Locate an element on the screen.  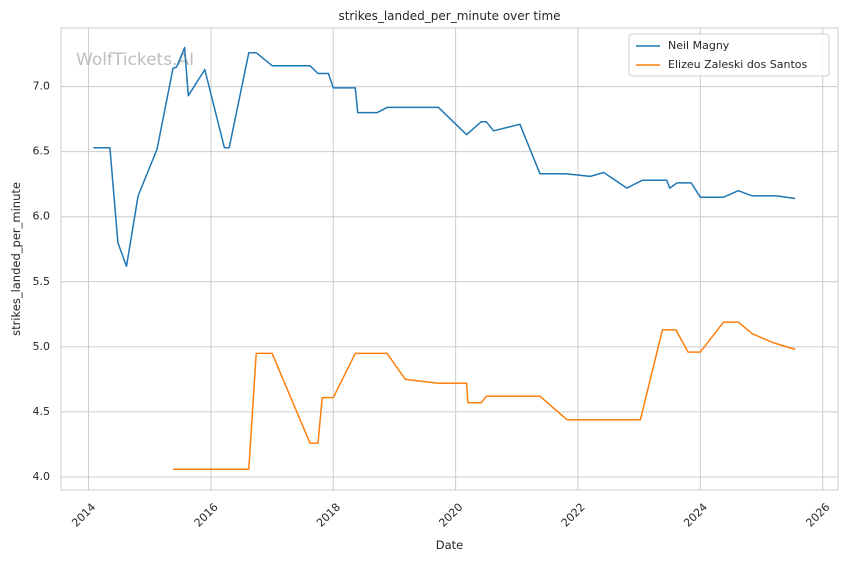
y-tick-label: 4.0 is located at coordinates (42, 476).